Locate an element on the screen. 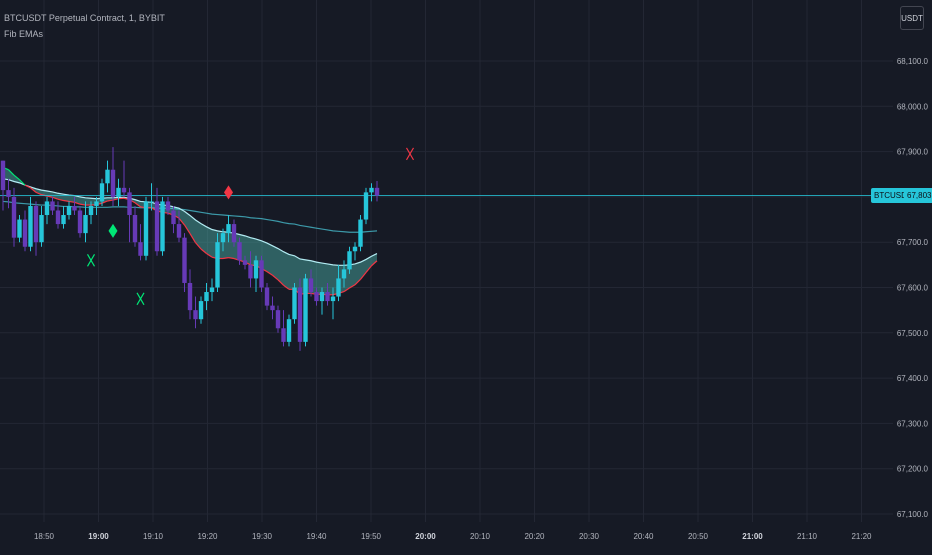 This screenshot has height=555, width=932. x-tick-label: 20:00 is located at coordinates (425, 536).